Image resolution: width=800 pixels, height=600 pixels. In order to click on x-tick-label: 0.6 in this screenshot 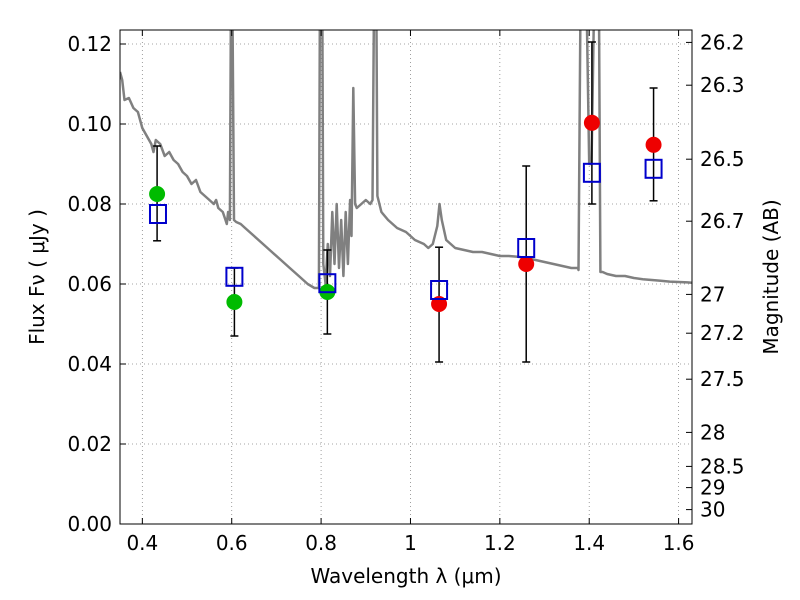, I will do `click(232, 543)`.